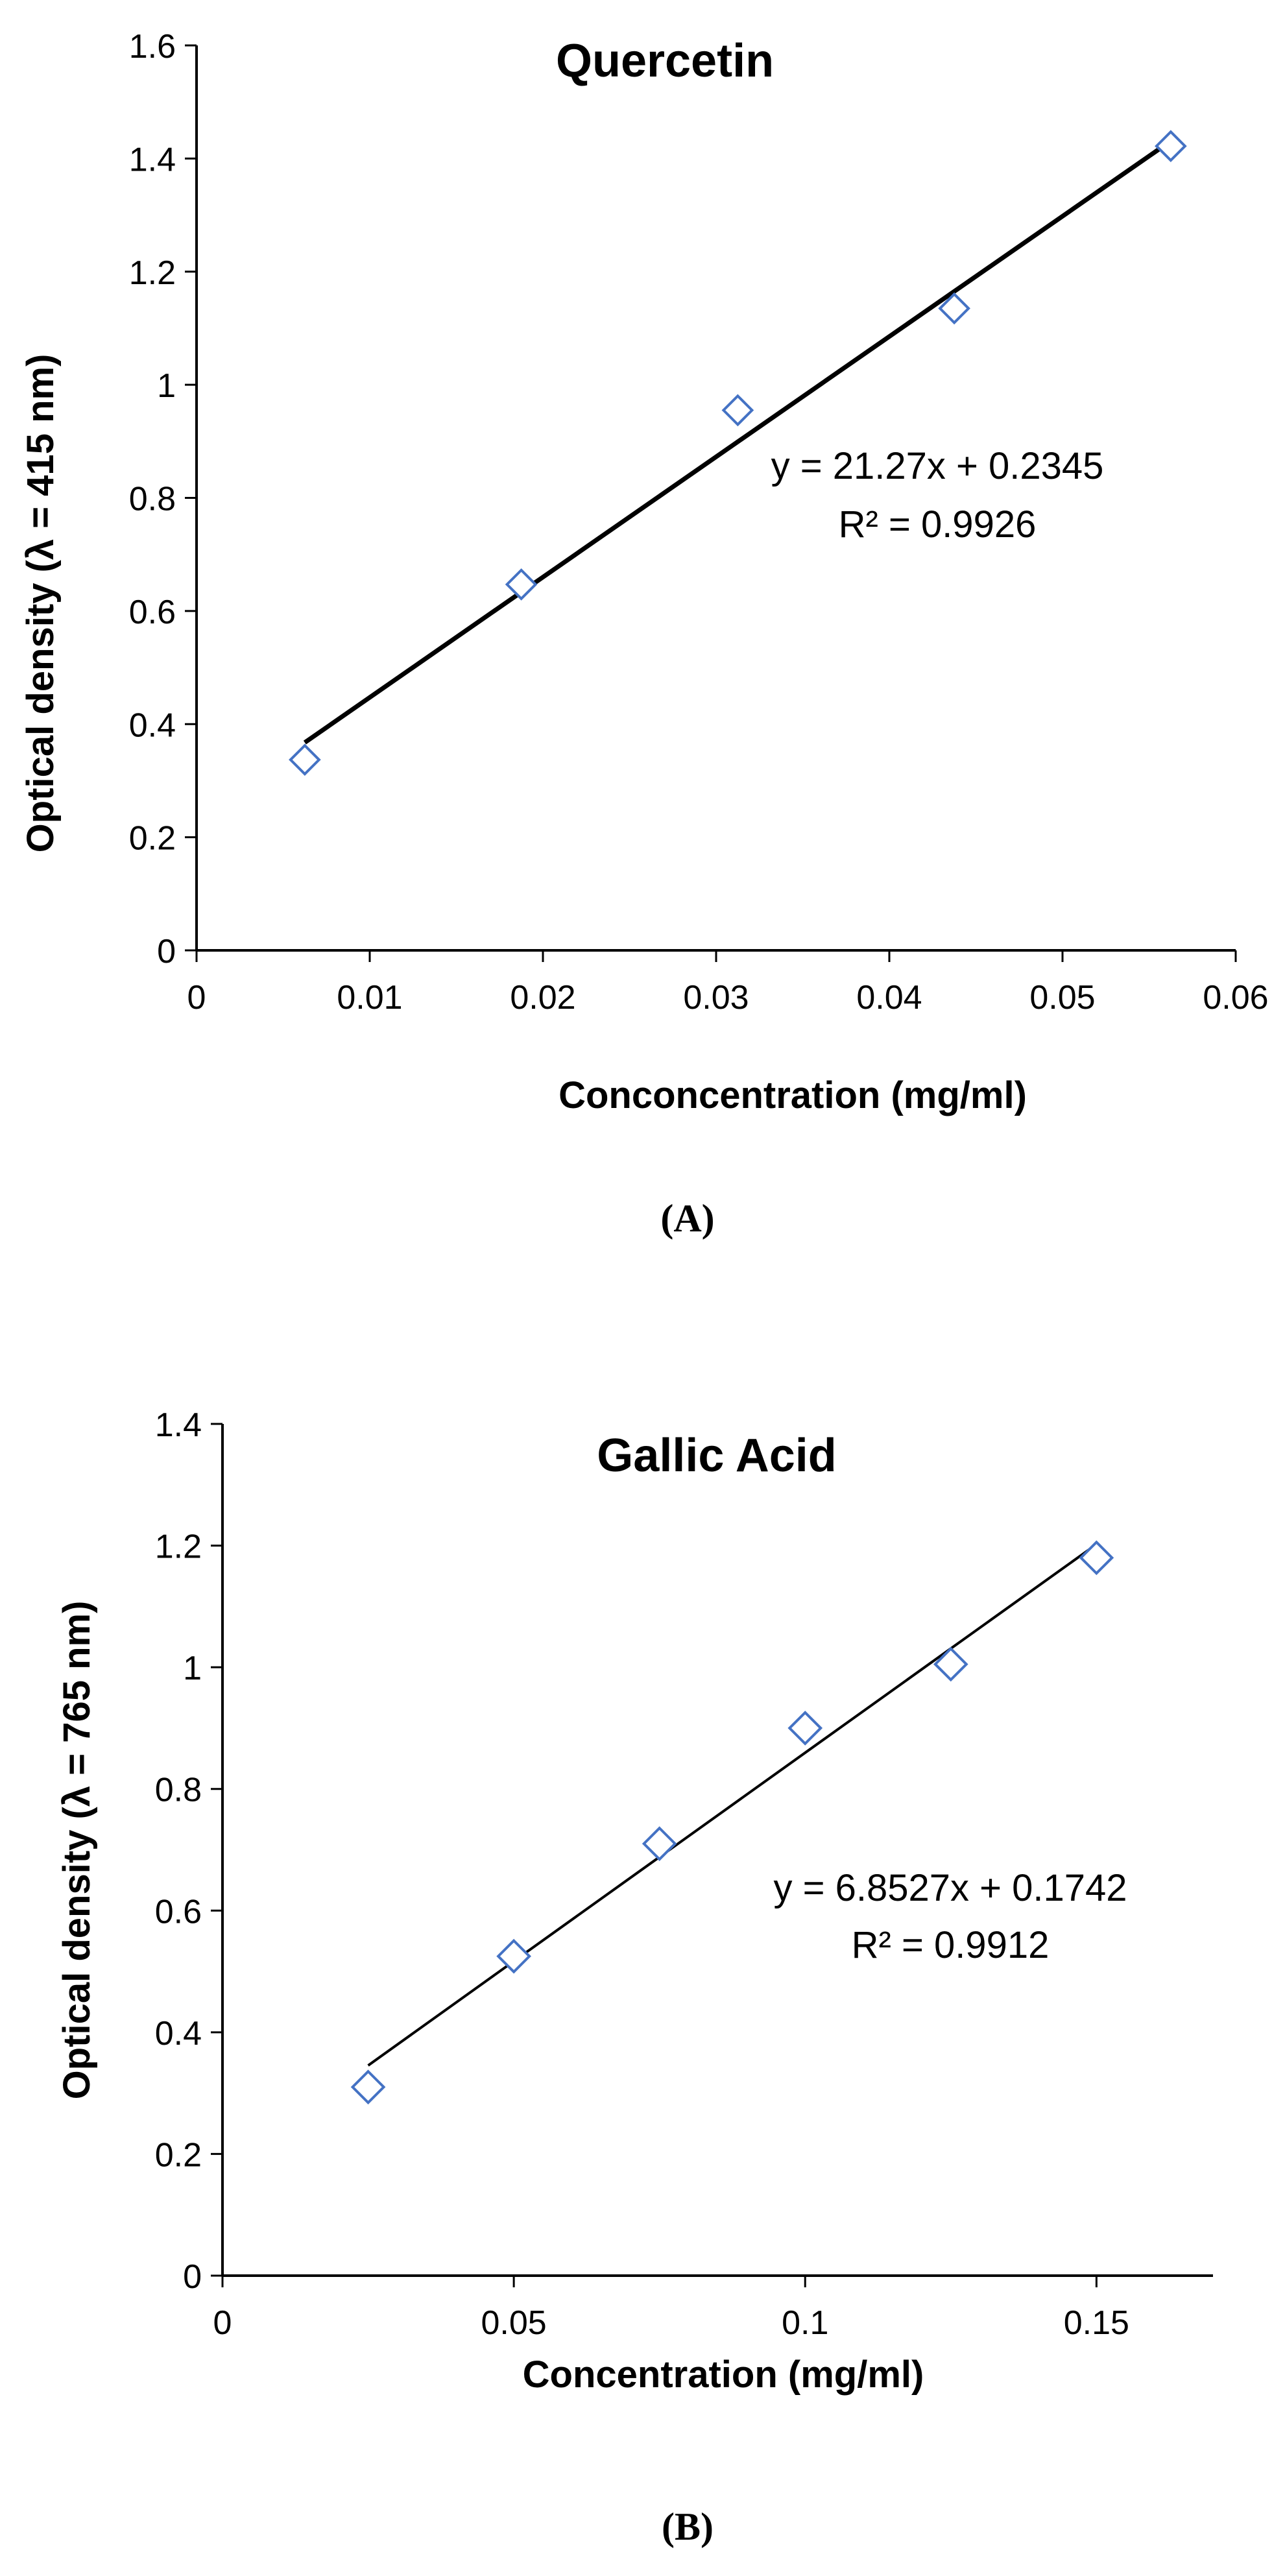 This screenshot has height=2576, width=1285. I want to click on x-tick-label: 0.15, so click(1096, 2323).